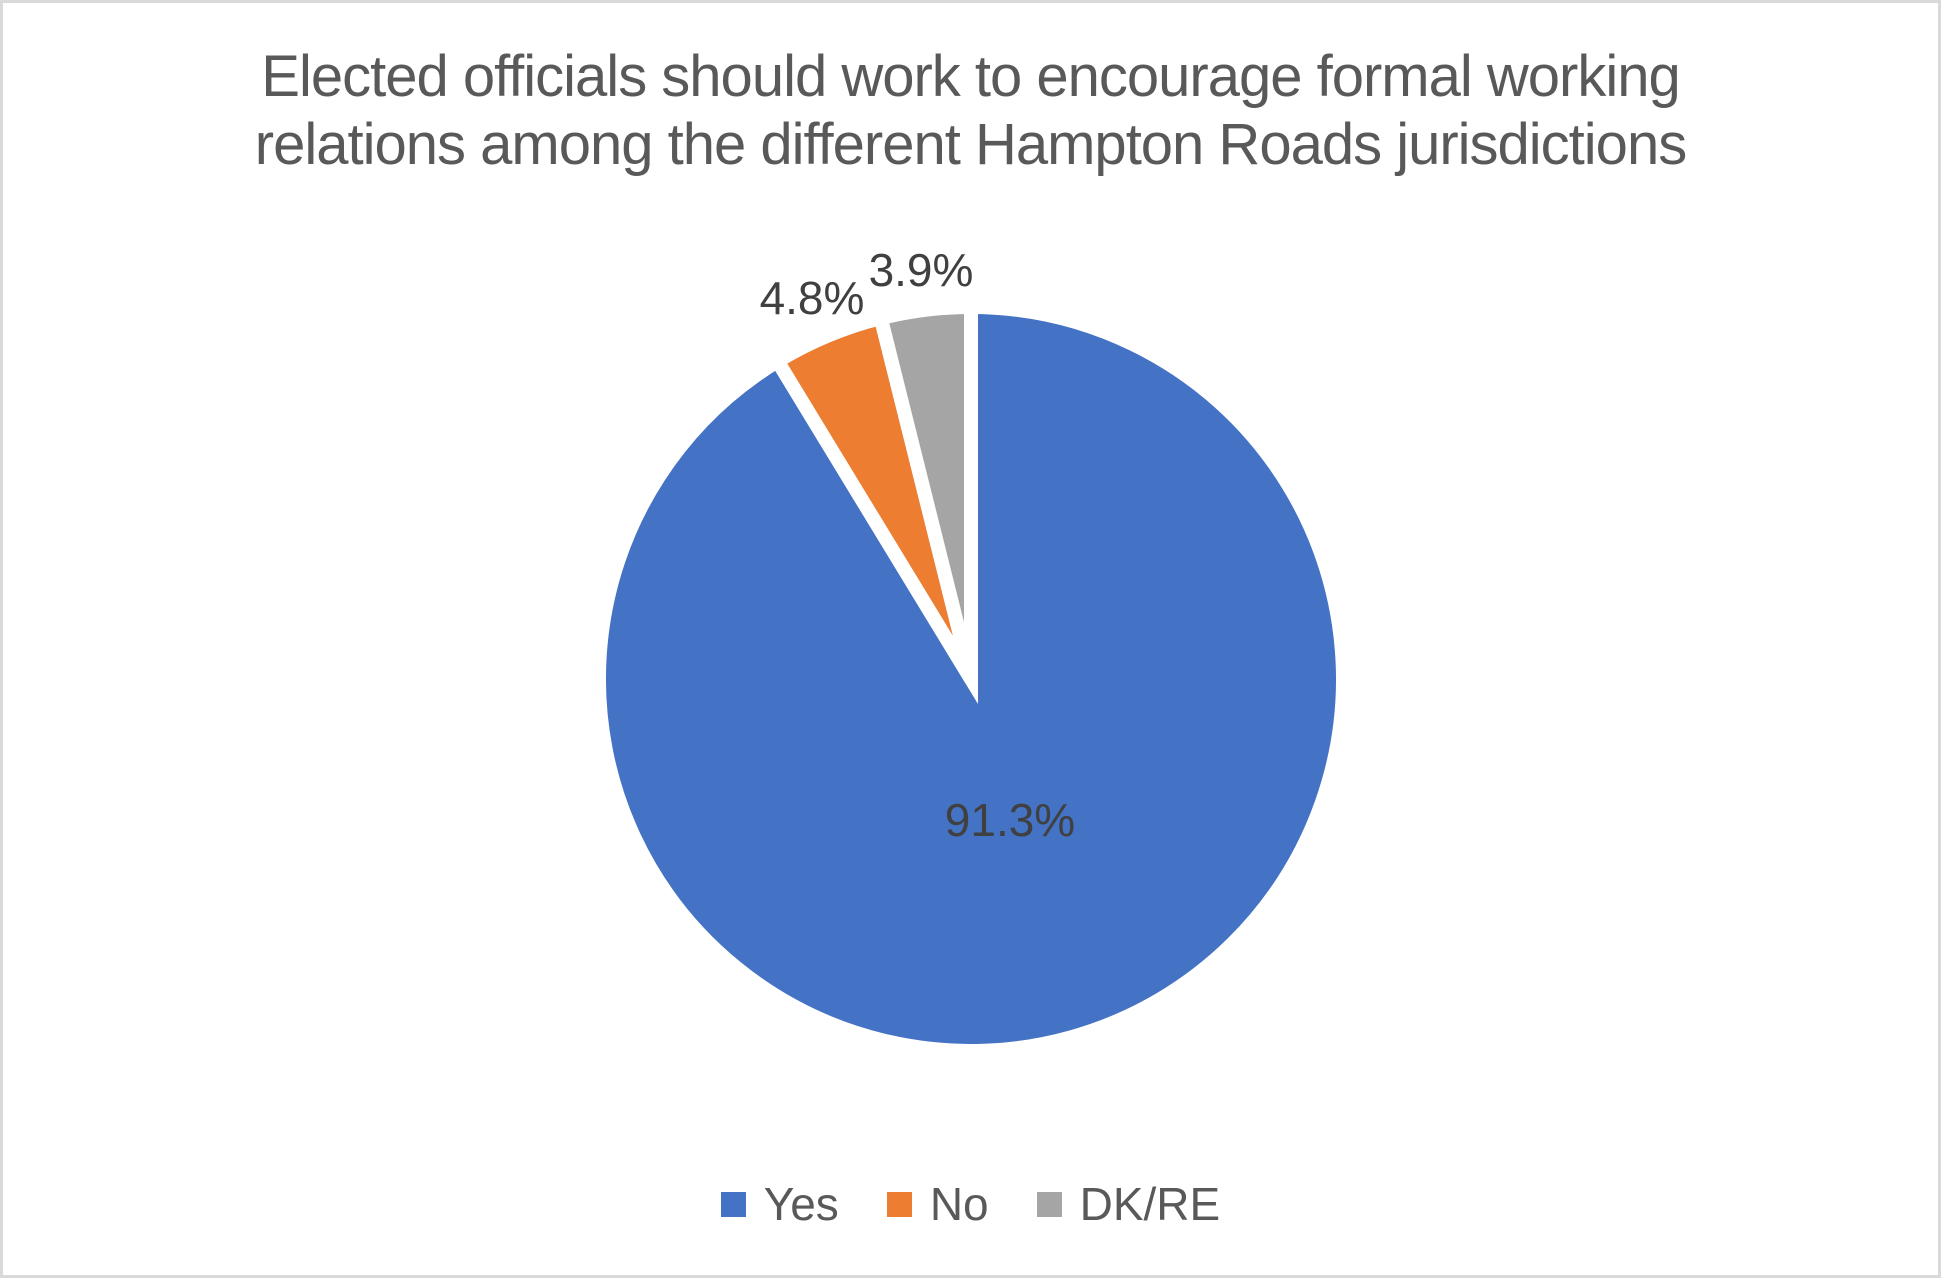  What do you see at coordinates (959, 1204) in the screenshot?
I see `legend-label-no: No` at bounding box center [959, 1204].